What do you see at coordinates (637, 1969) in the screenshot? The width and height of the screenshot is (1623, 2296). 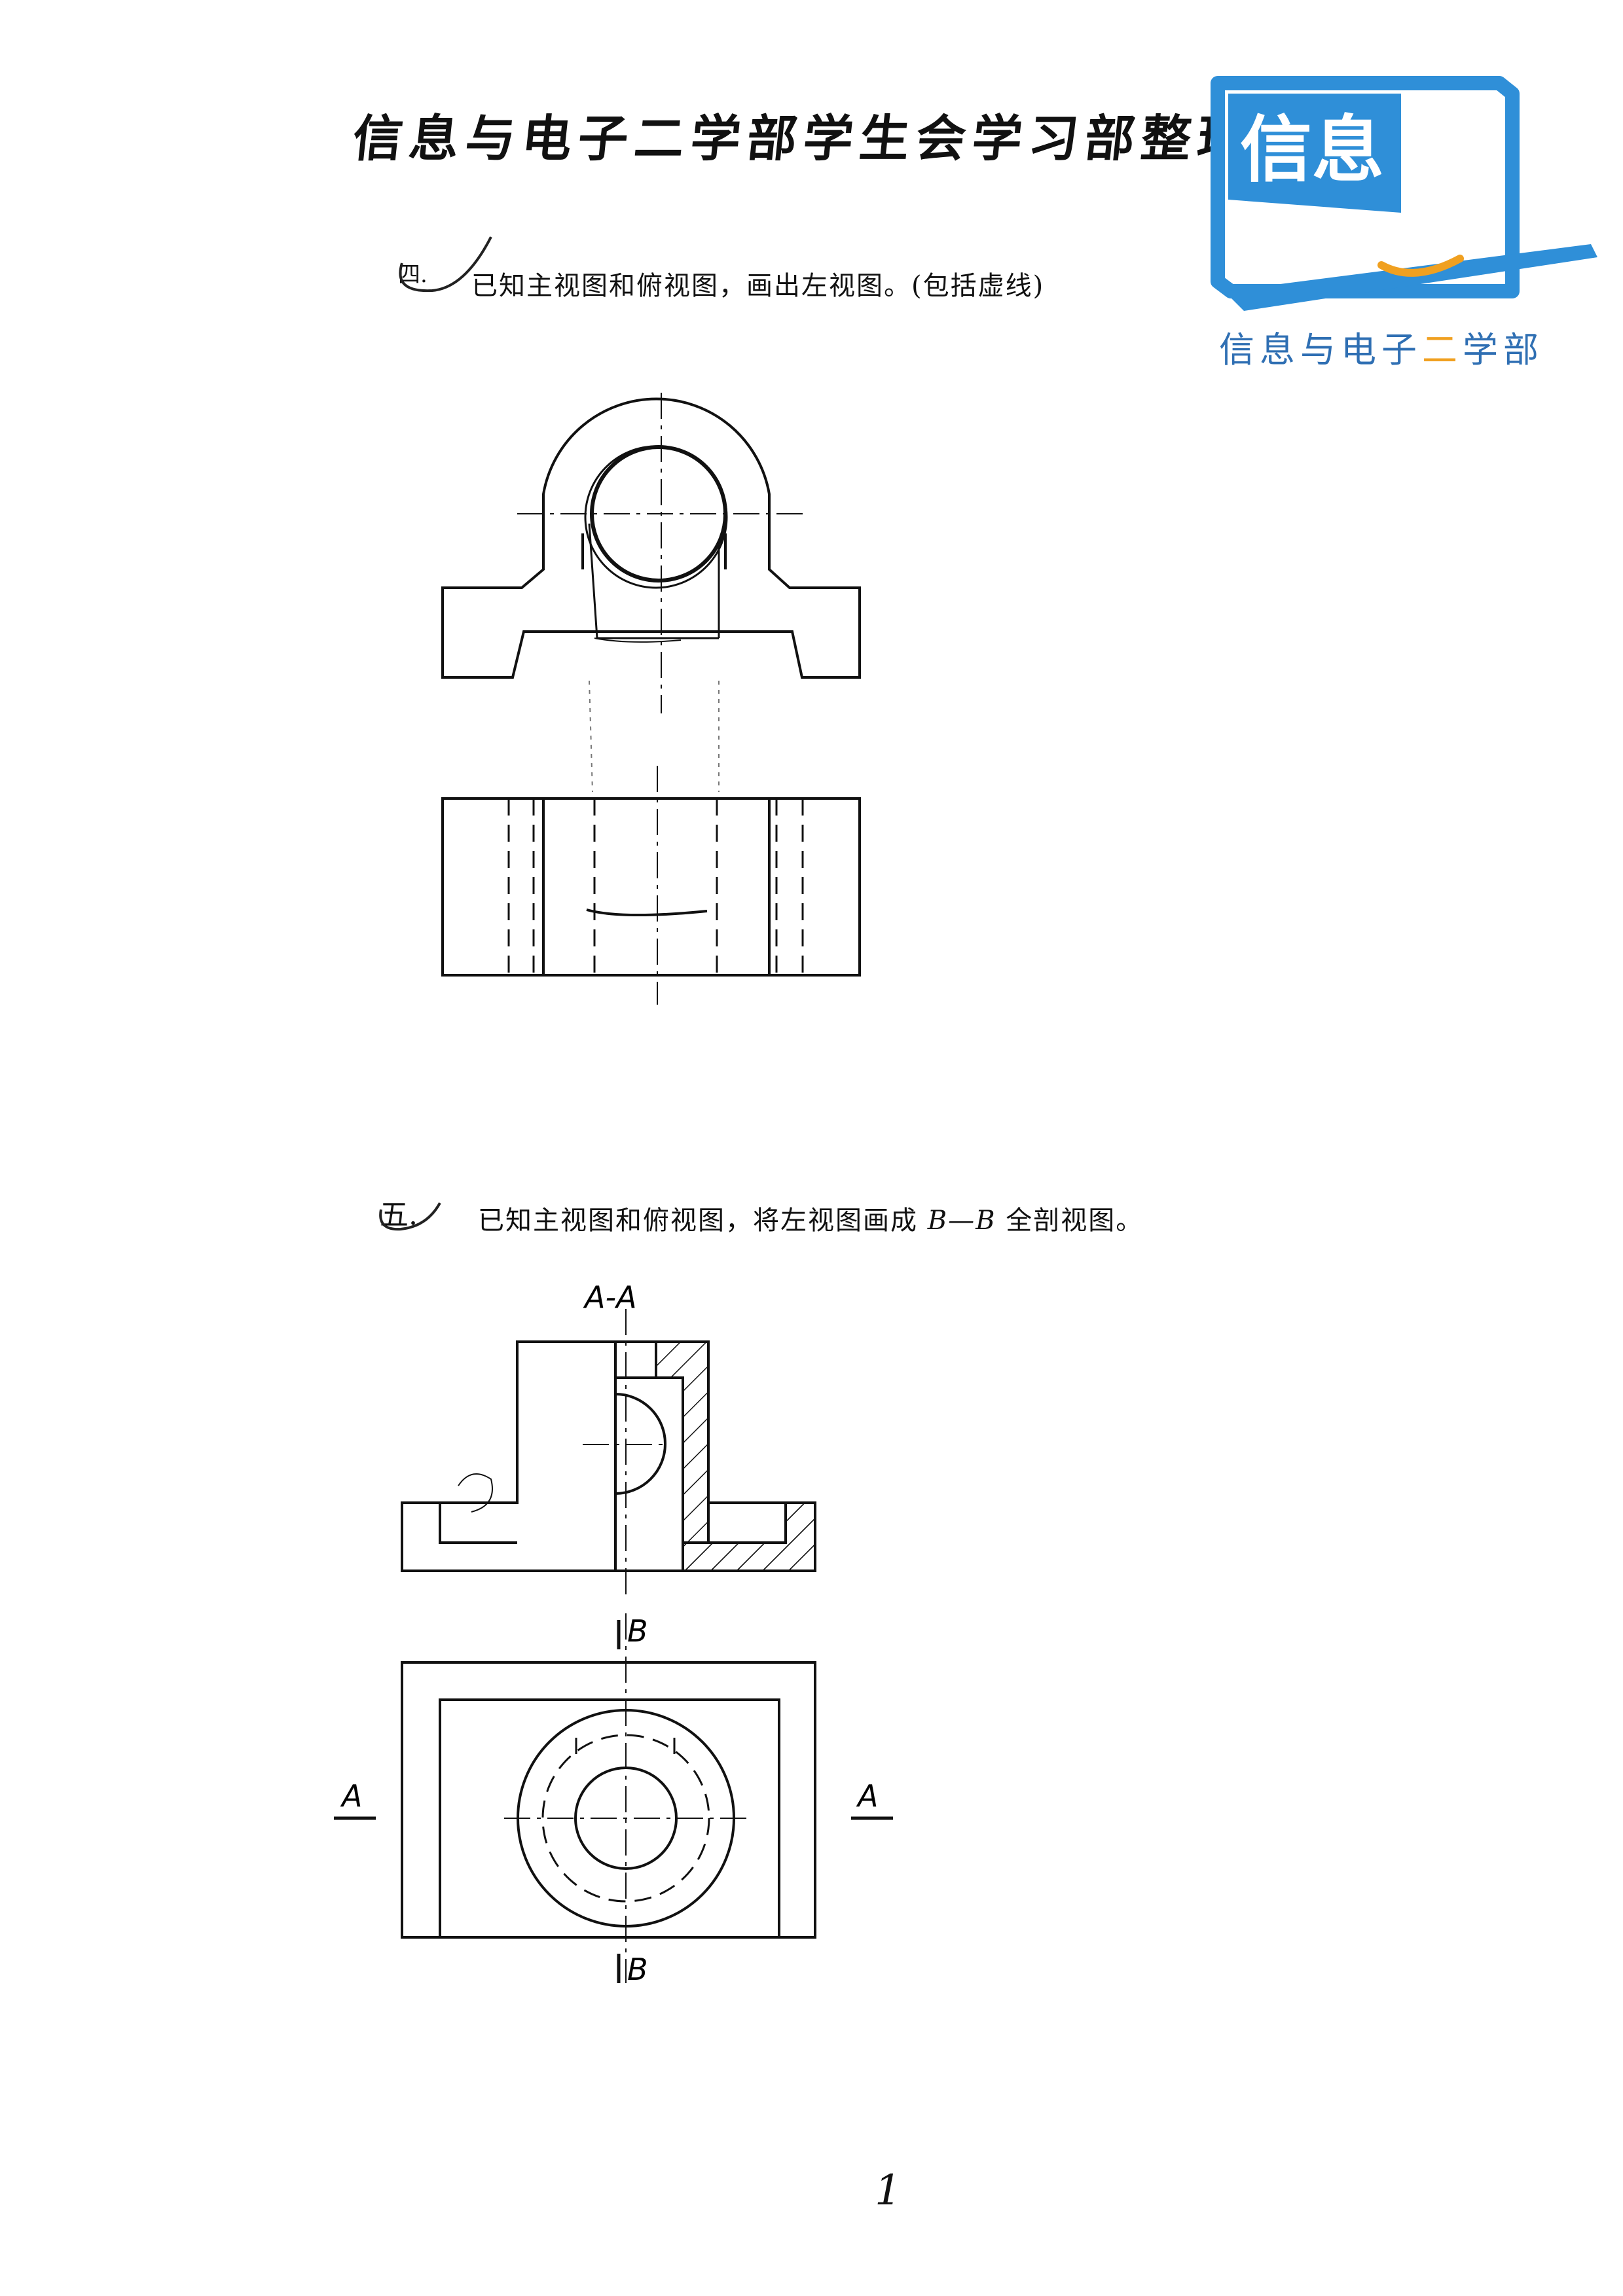 I see `cut-label-b-bottom: B` at bounding box center [637, 1969].